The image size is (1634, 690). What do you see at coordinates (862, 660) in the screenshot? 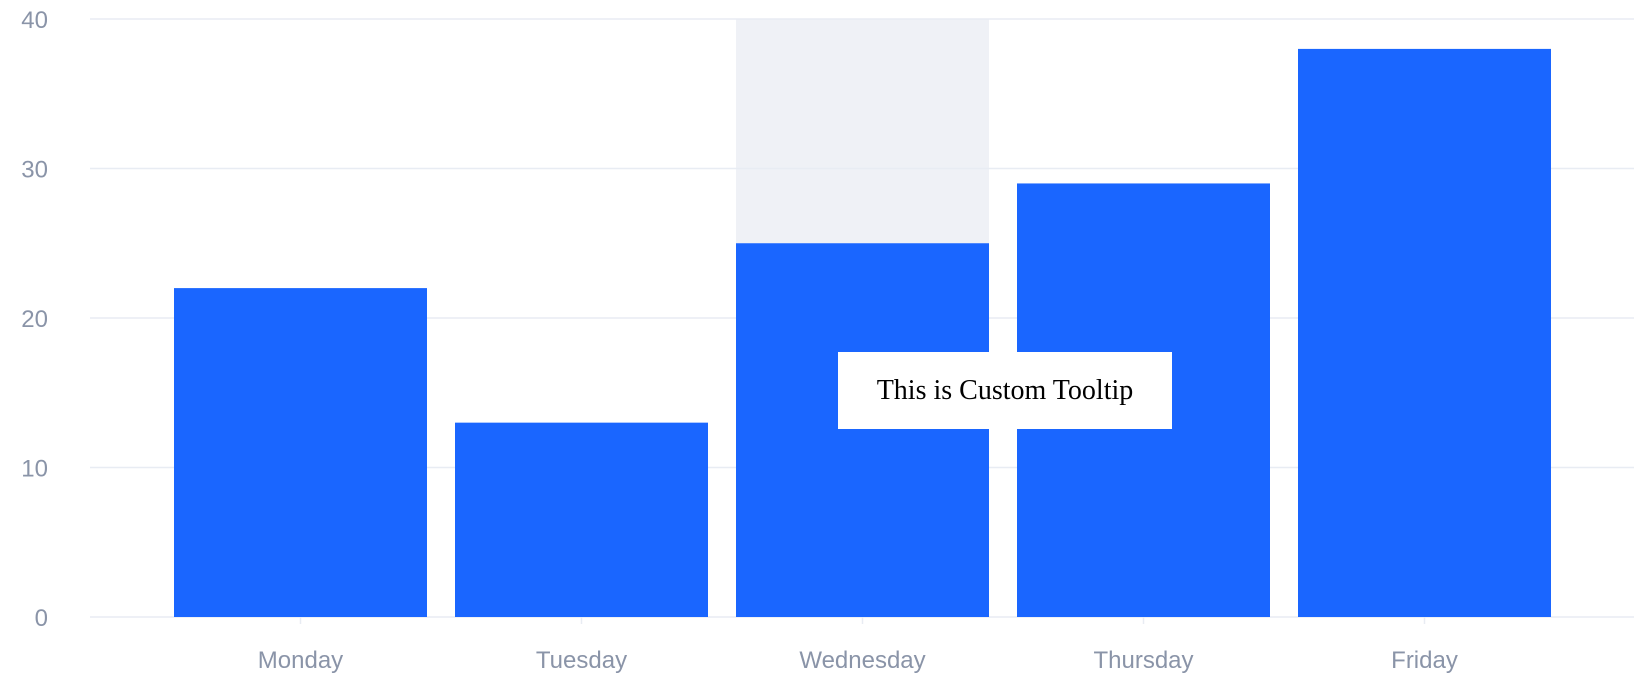
I see `x-tick-label: Wednesday` at bounding box center [862, 660].